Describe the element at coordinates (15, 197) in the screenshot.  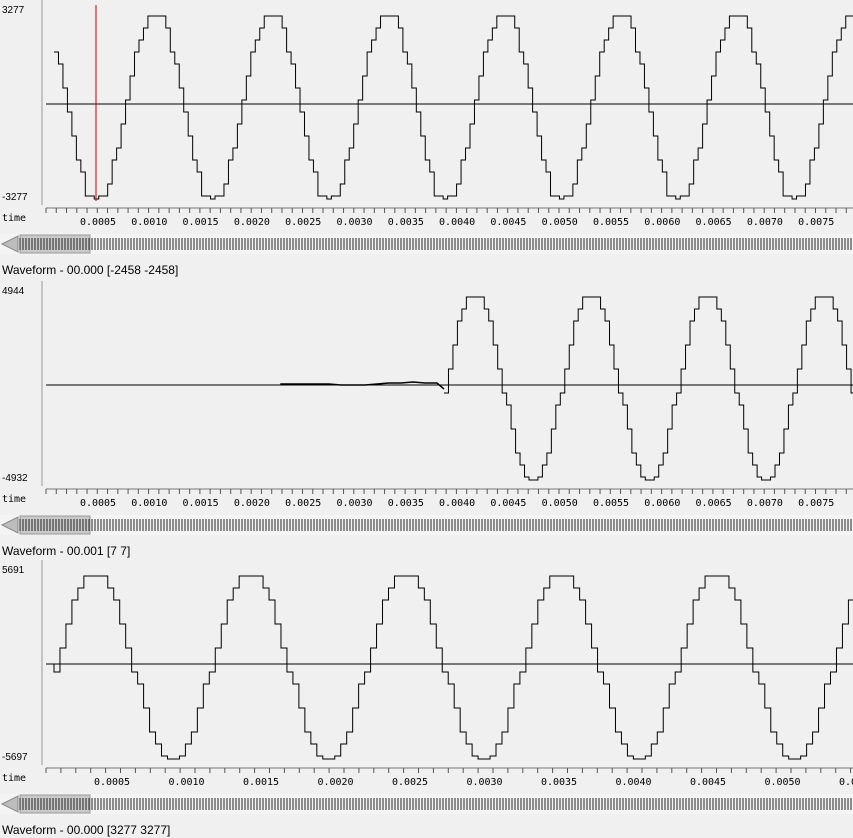
I see `y-min-label-1: -3277` at that location.